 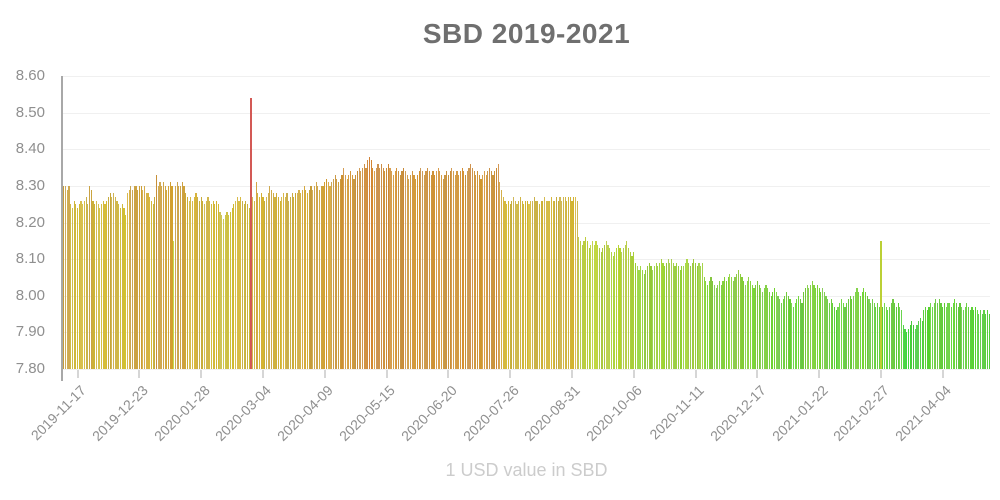 I want to click on y-axis-labels: 8.60 8.50 8.40 8.30 8.20 8.10 8.00 7.90 7.80, so click(x=27, y=222).